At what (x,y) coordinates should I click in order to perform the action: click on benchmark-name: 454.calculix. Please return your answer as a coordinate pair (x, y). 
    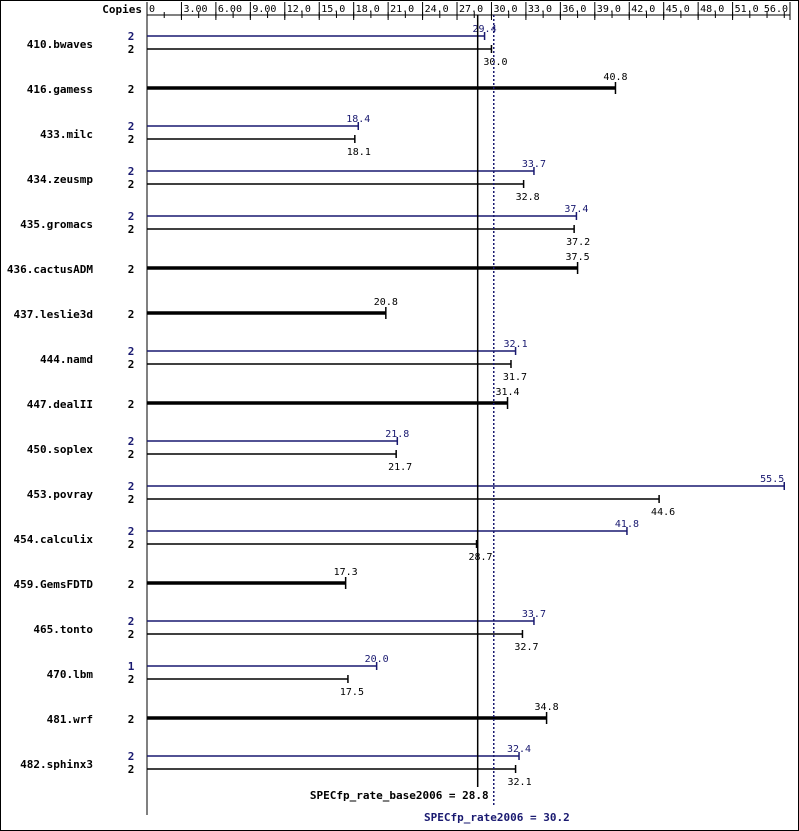
    Looking at the image, I should click on (54, 539).